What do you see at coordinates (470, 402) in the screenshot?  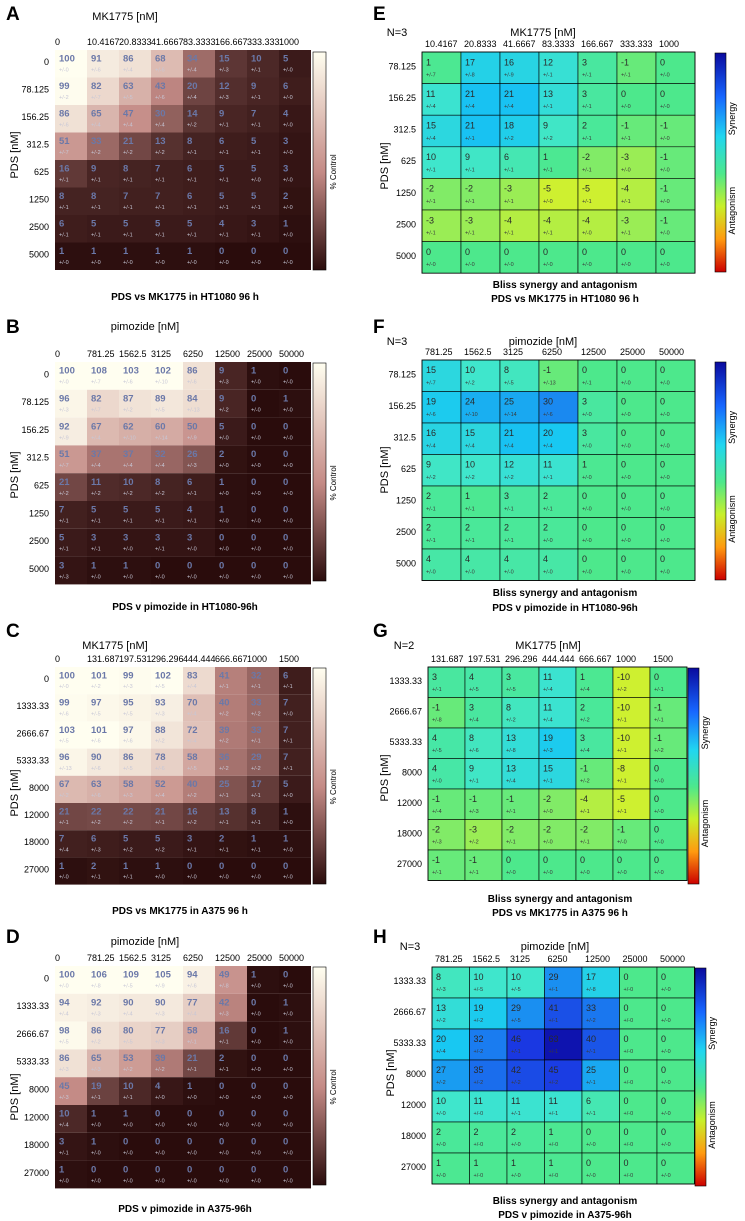 I see `cell-value: 24` at bounding box center [470, 402].